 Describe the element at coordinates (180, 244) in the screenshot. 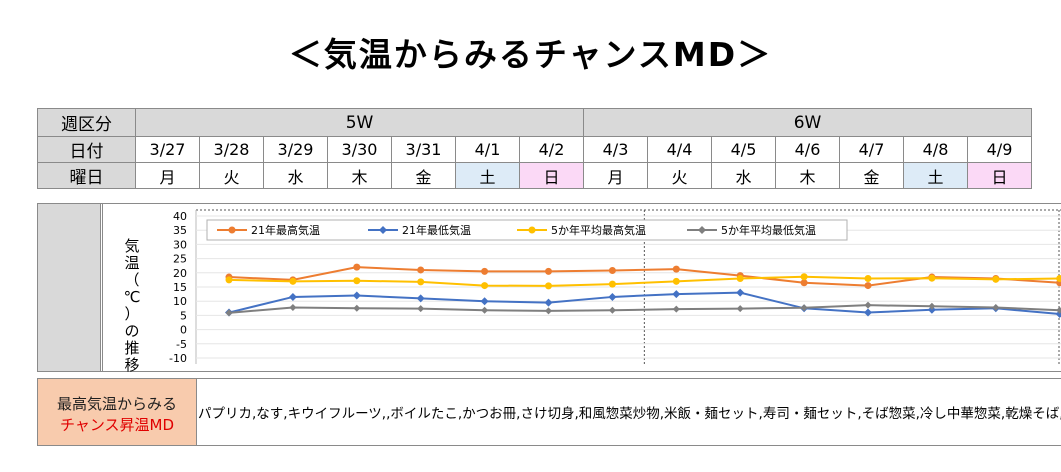

I see `y-tick-label: 30` at that location.